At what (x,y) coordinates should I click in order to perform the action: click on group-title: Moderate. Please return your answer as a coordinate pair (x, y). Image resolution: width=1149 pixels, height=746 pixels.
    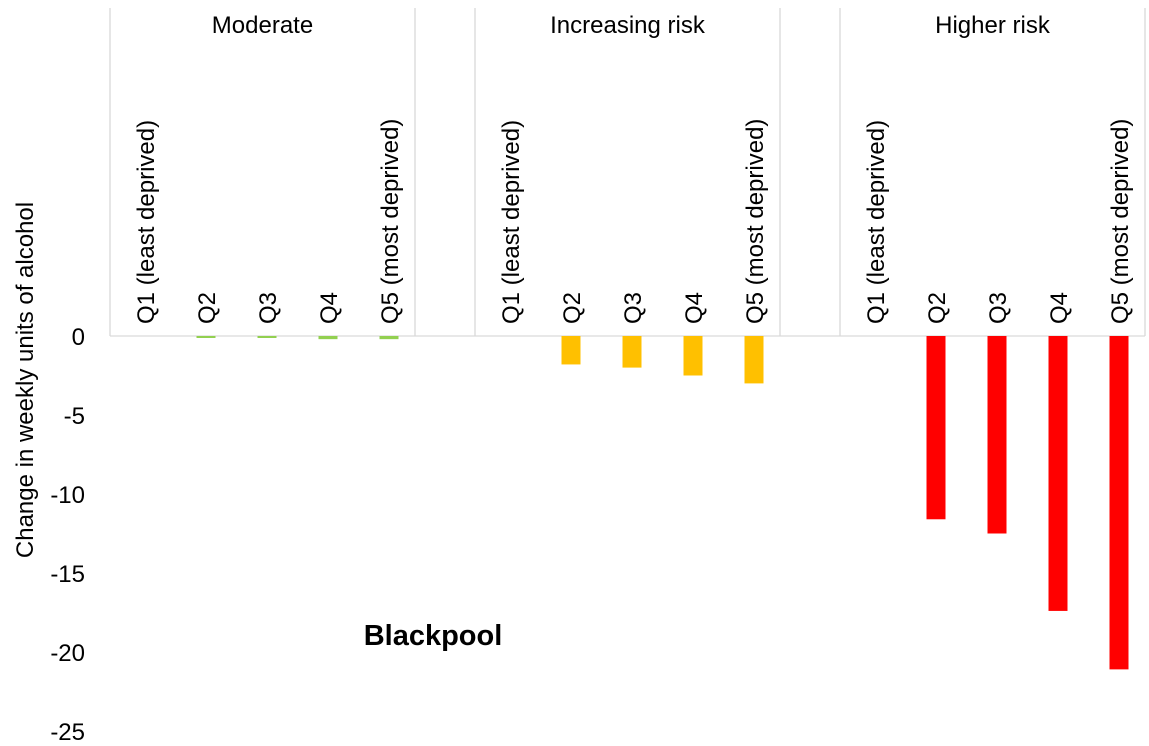
    Looking at the image, I should click on (262, 25).